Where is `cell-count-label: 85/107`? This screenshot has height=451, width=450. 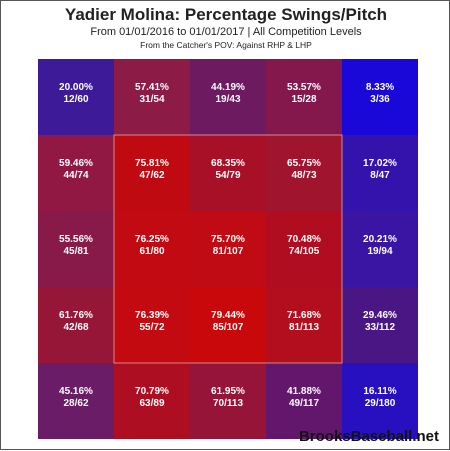
cell-count-label: 85/107 is located at coordinates (228, 327).